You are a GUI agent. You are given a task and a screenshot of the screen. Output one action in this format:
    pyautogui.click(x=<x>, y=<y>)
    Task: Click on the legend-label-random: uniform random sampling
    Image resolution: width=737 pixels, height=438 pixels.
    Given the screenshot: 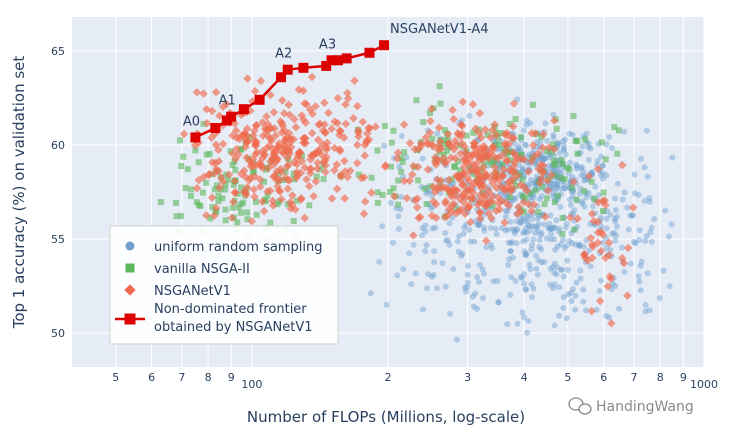 What is the action you would take?
    pyautogui.click(x=238, y=247)
    